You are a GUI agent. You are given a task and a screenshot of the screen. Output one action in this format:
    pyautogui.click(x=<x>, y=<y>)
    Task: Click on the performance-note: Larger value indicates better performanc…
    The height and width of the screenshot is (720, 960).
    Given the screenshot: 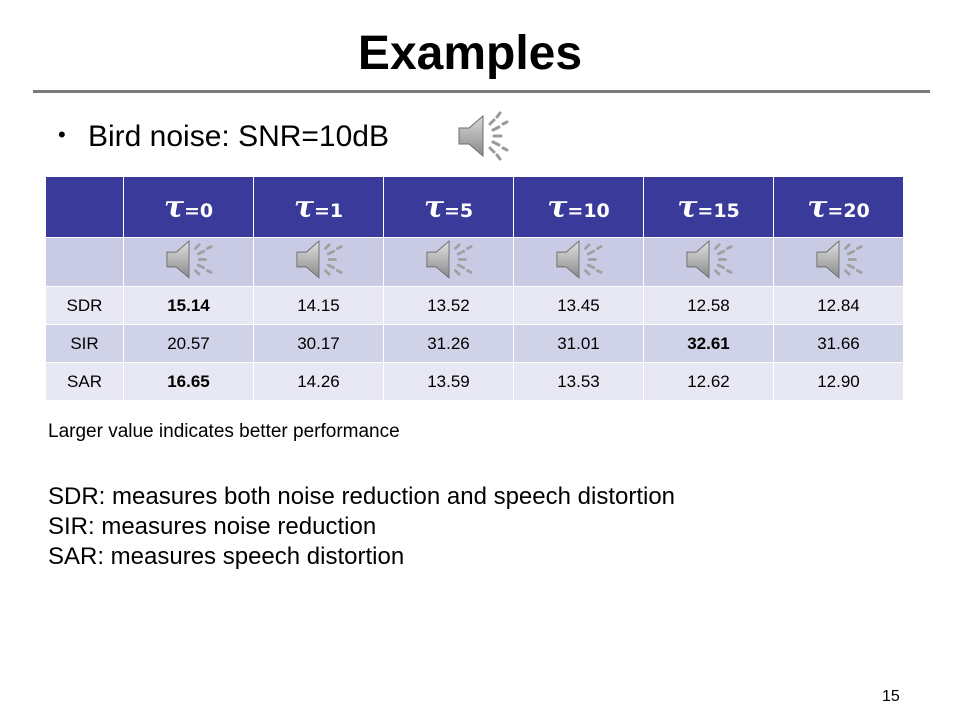 What is the action you would take?
    pyautogui.click(x=224, y=431)
    